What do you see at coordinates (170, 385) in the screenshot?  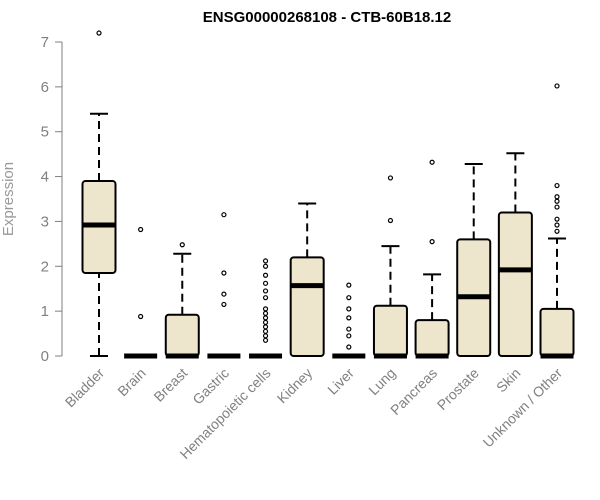 I see `x-category-label: Breast` at bounding box center [170, 385].